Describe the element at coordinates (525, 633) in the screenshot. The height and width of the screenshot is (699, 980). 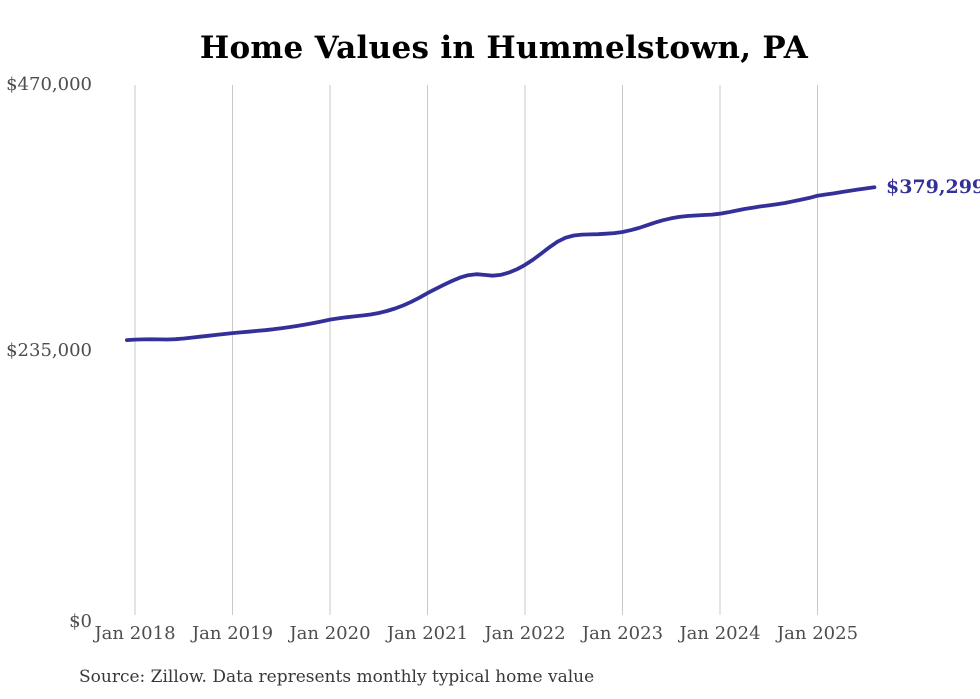
I see `x-axis-tick-label-2022: Jan 2022` at that location.